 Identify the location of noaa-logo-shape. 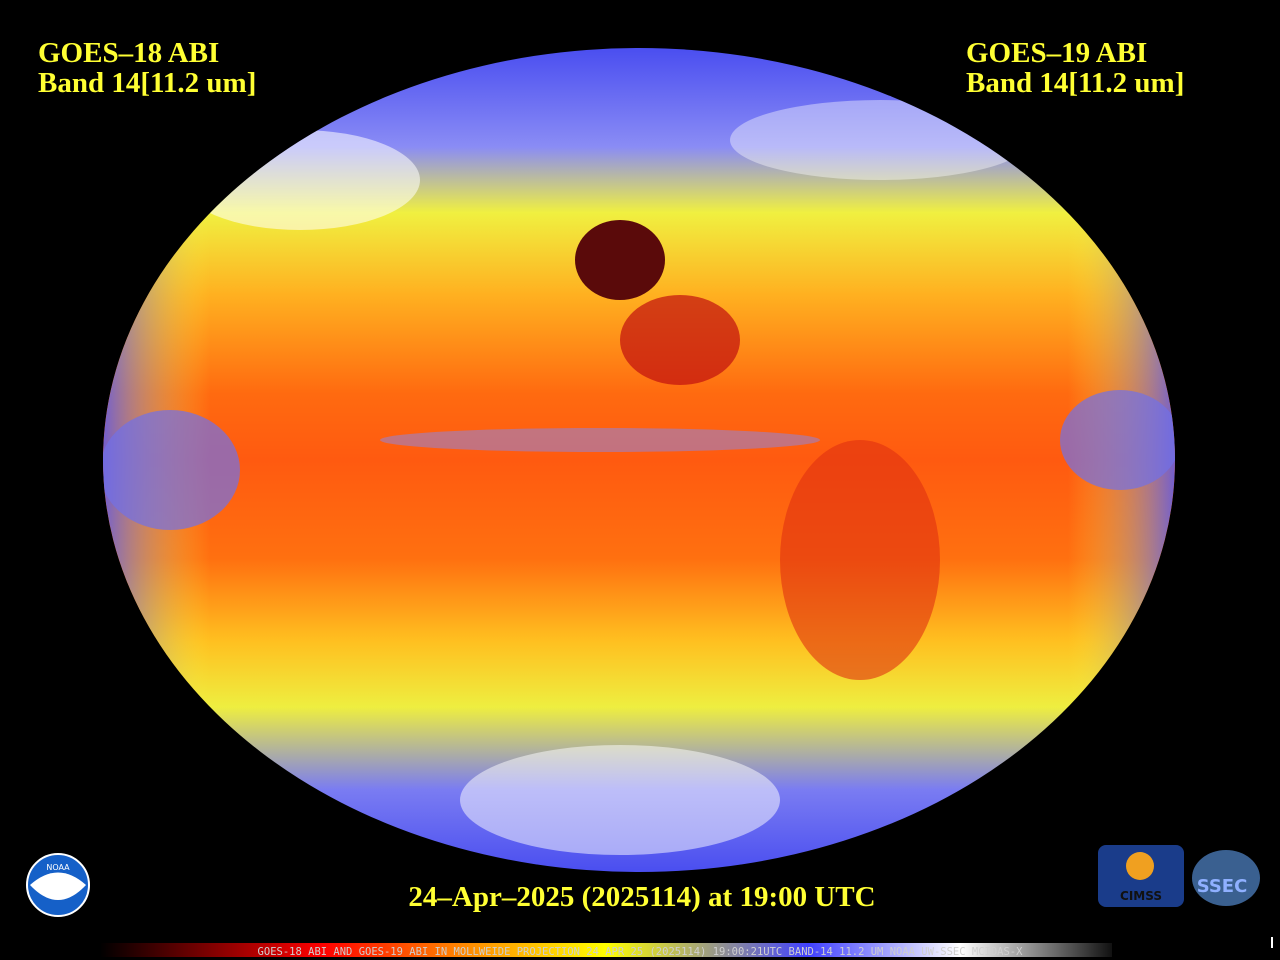
(58, 886).